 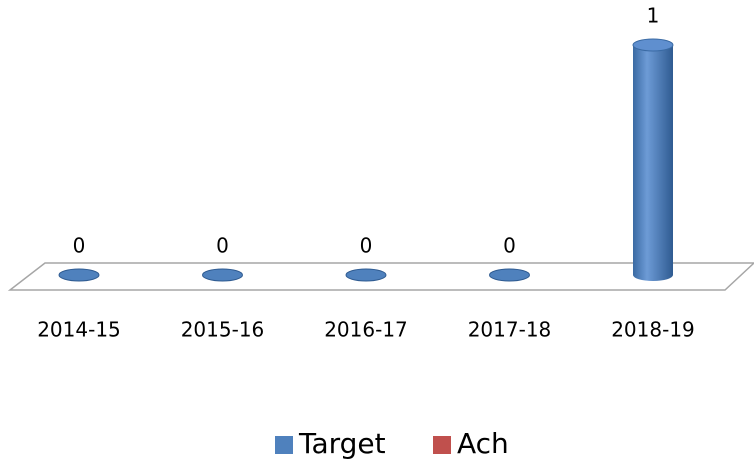 I want to click on legend-label: Target, so click(x=342, y=443).